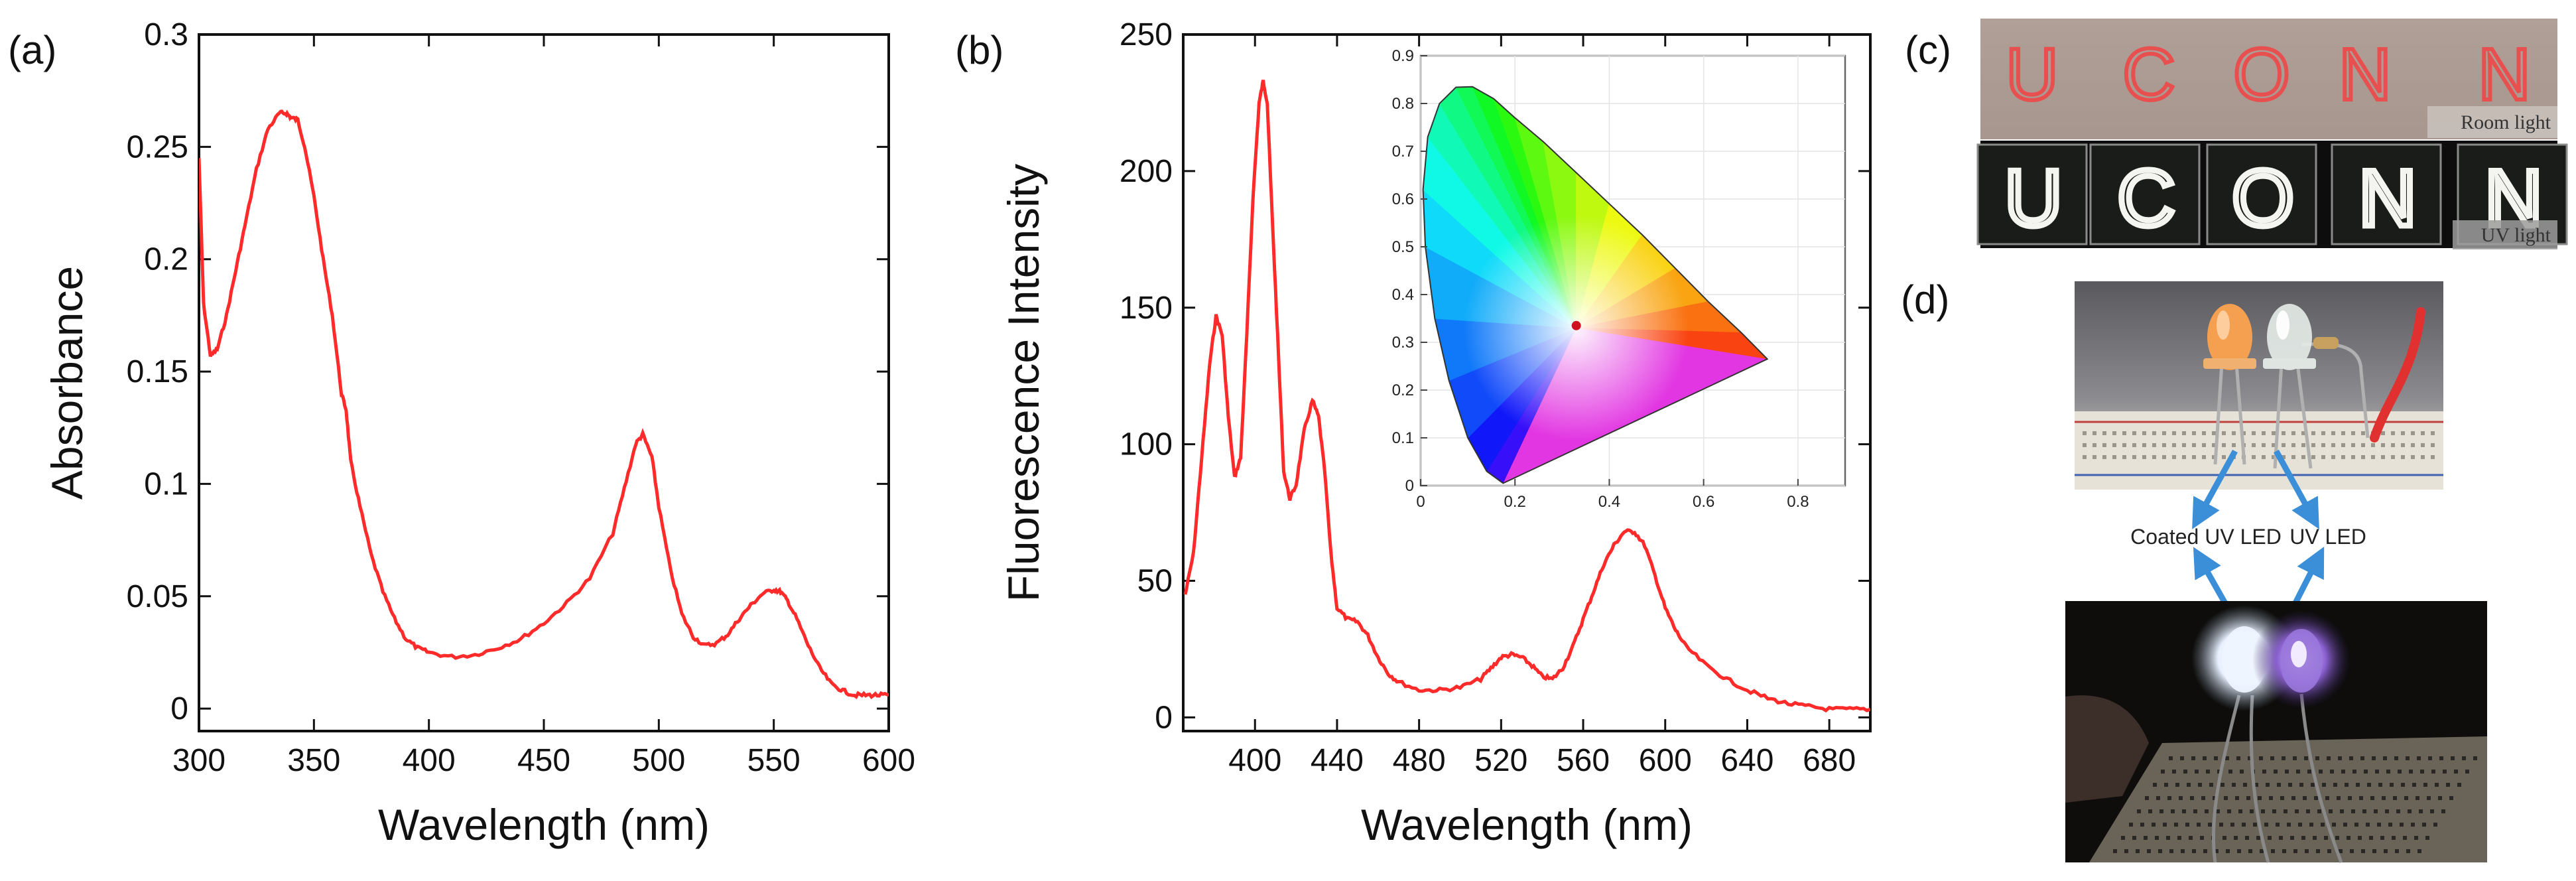 The image size is (2576, 881). I want to click on red-wire, so click(2398, 375).